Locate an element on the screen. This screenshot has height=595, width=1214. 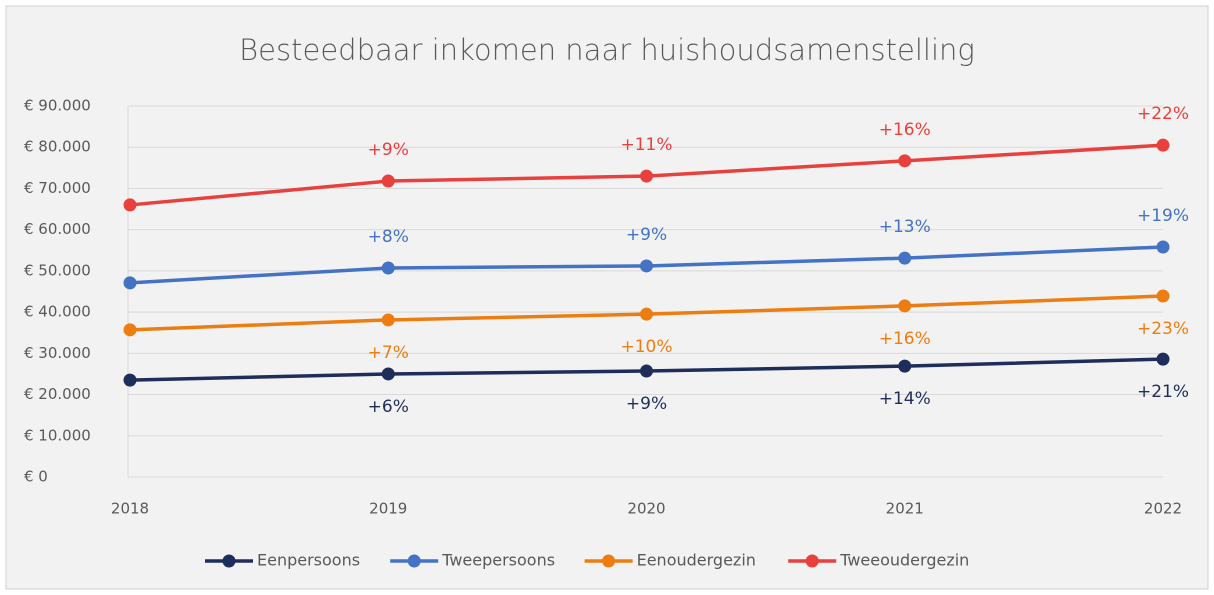
x-tick-label: 2019 is located at coordinates (388, 509).